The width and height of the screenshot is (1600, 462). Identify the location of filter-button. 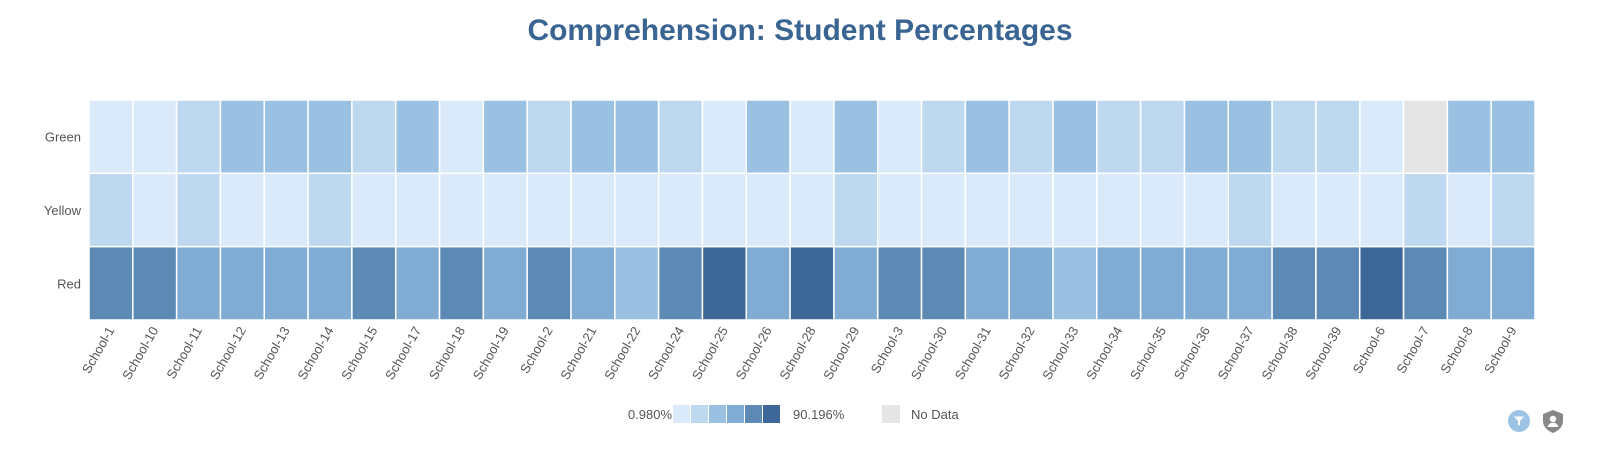
(1519, 421).